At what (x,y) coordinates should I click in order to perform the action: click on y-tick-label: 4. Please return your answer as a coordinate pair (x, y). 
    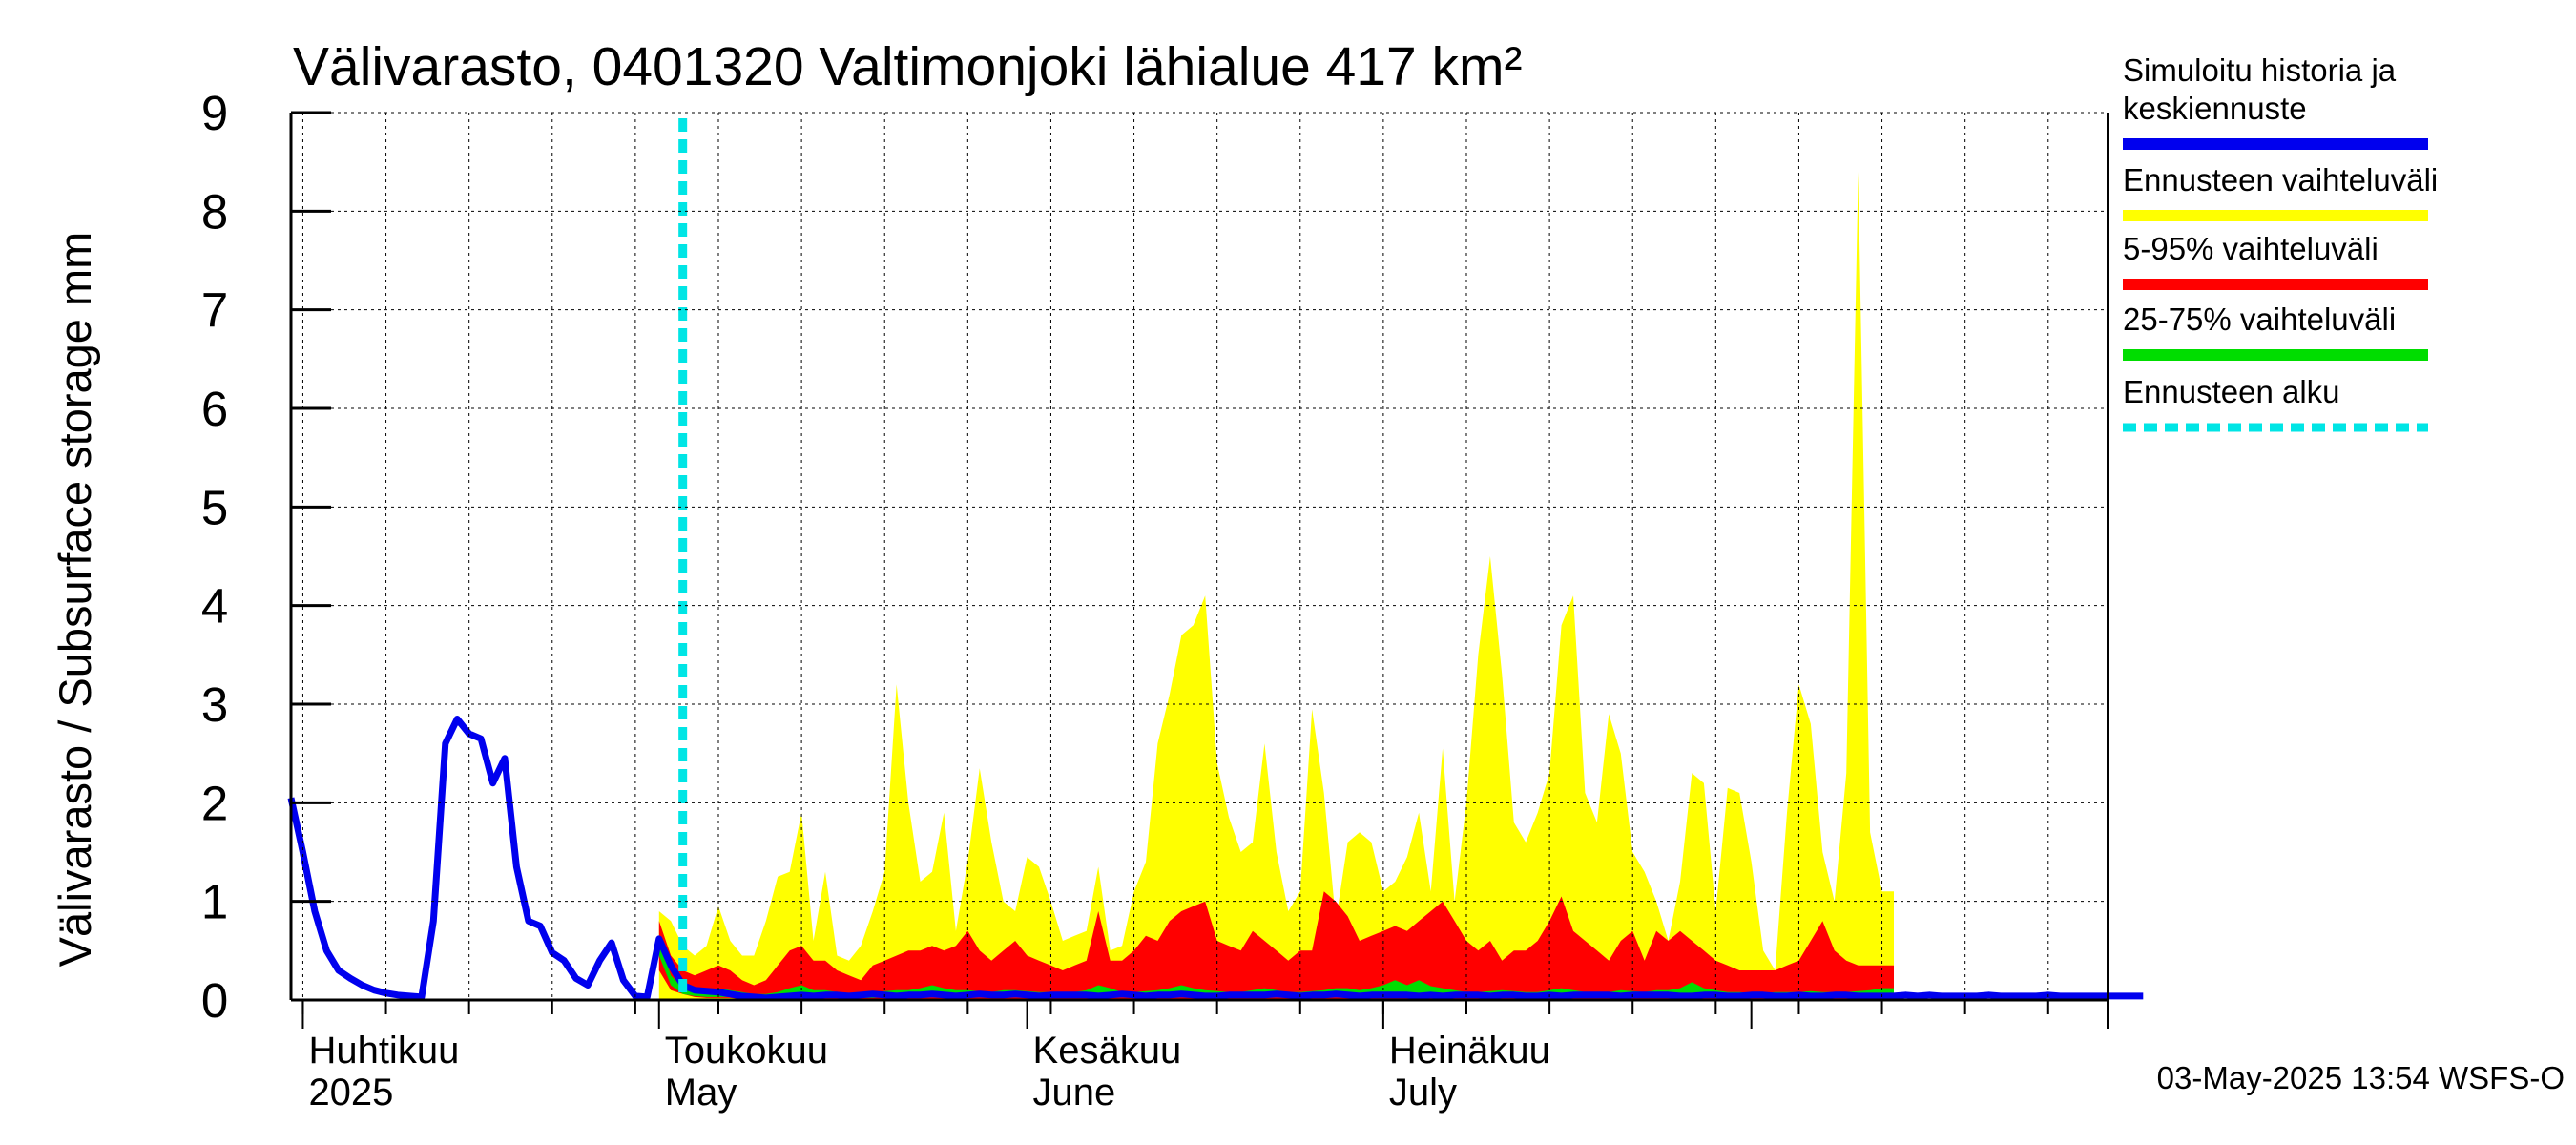
    Looking at the image, I should click on (214, 607).